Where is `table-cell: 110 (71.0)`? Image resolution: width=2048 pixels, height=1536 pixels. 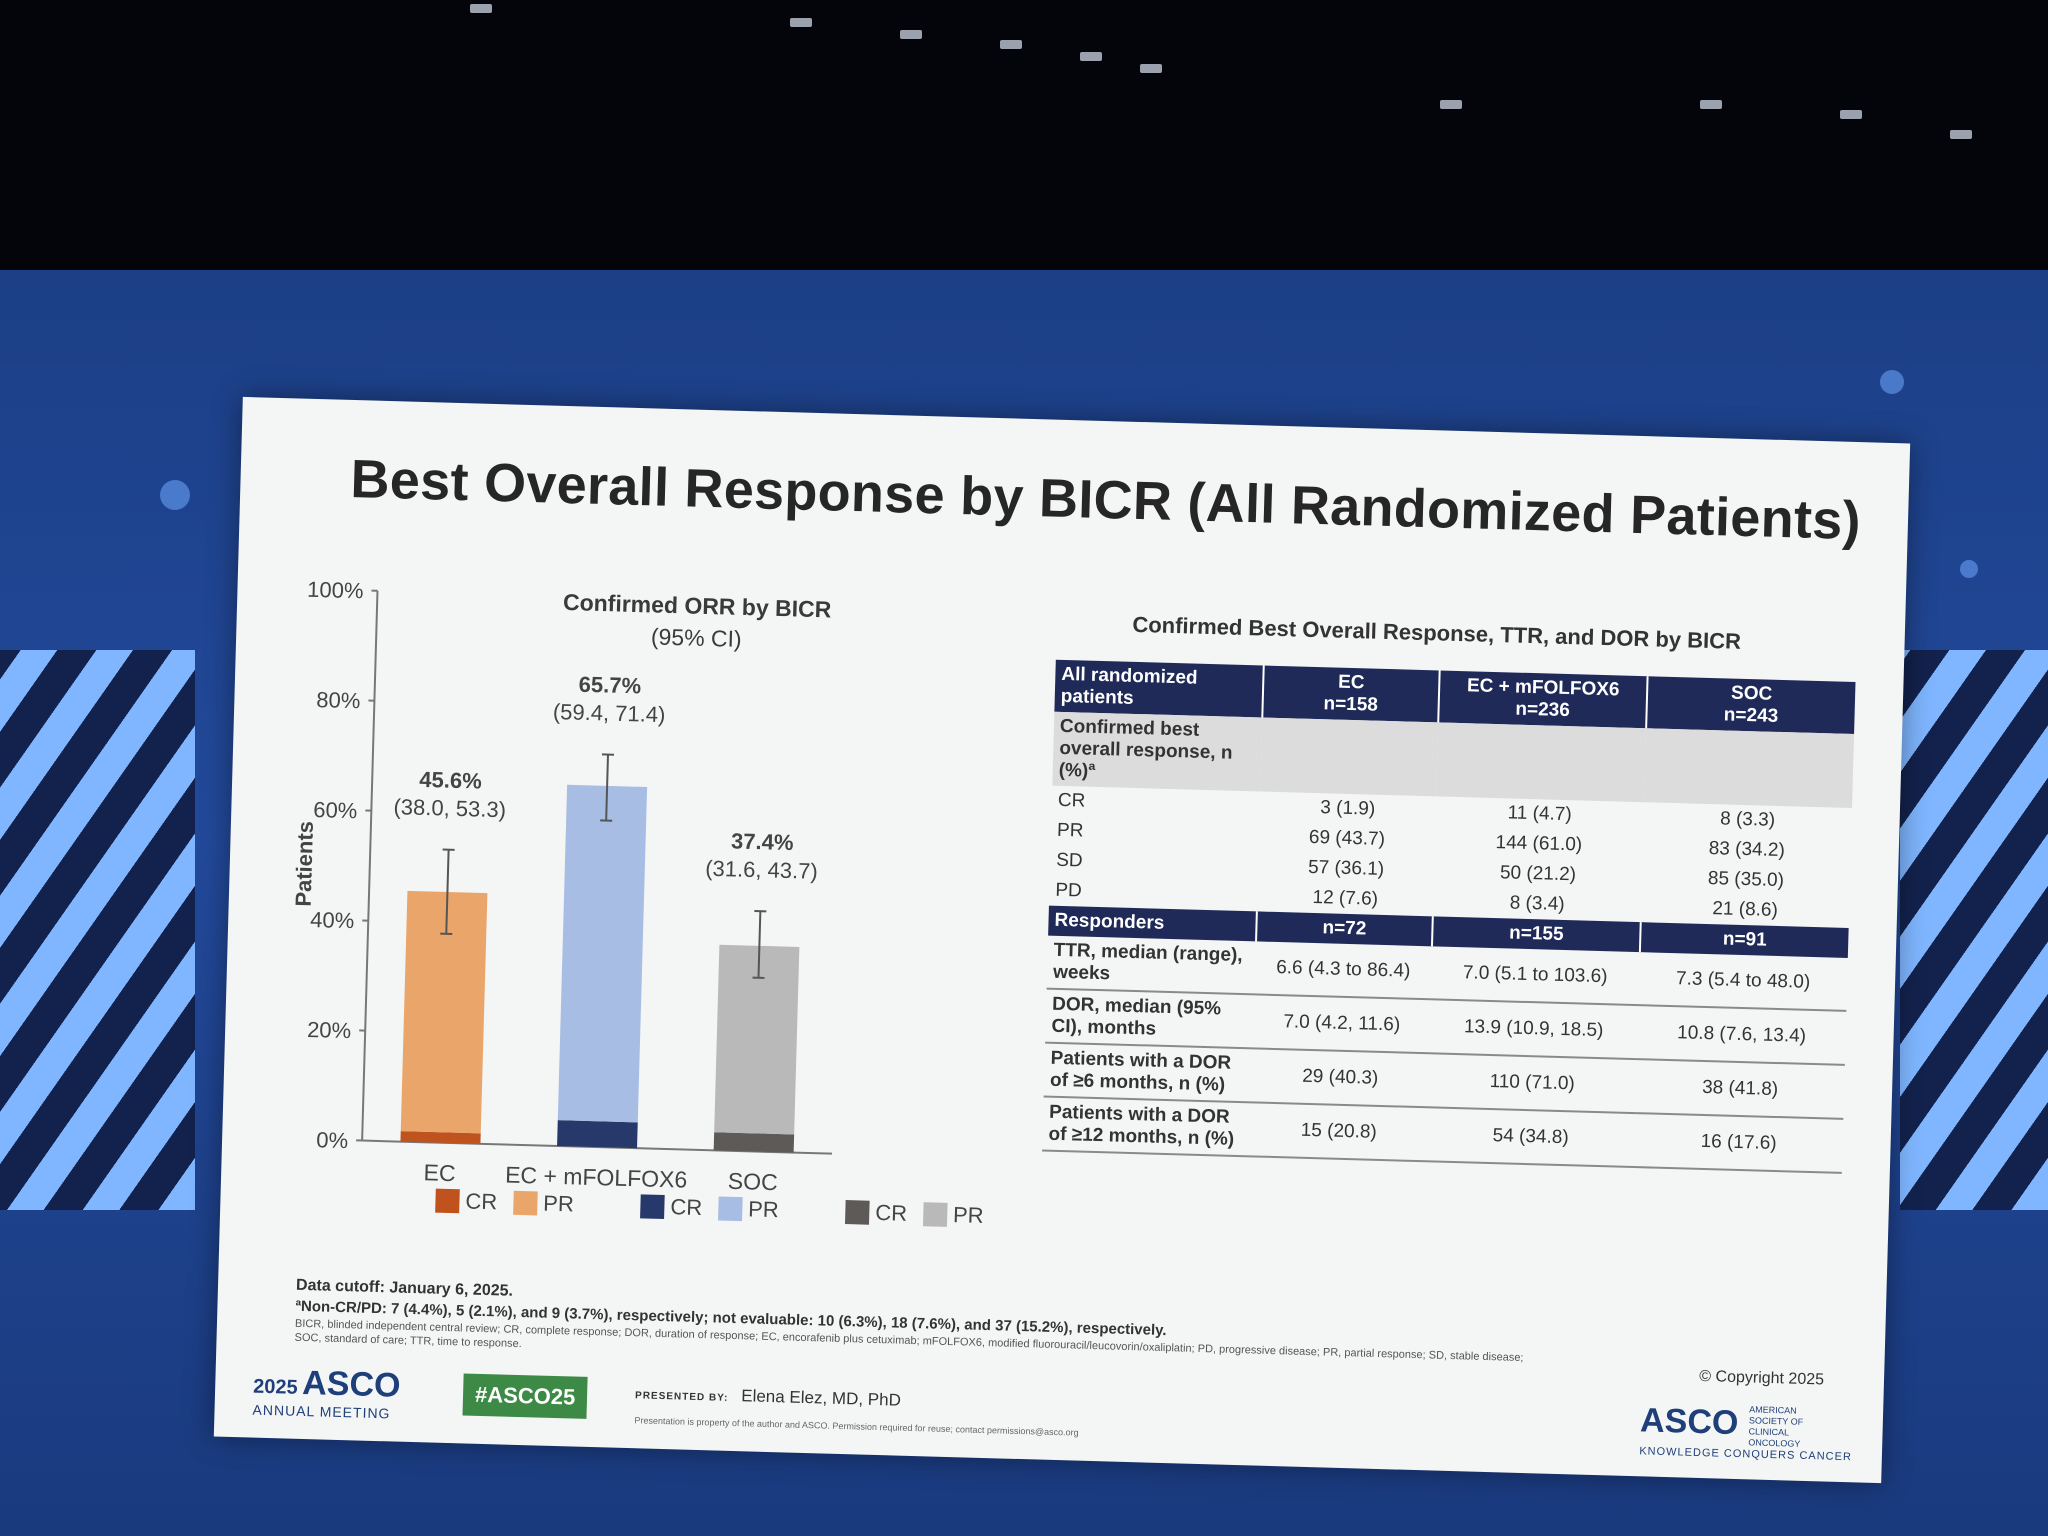 table-cell: 110 (71.0) is located at coordinates (1532, 1083).